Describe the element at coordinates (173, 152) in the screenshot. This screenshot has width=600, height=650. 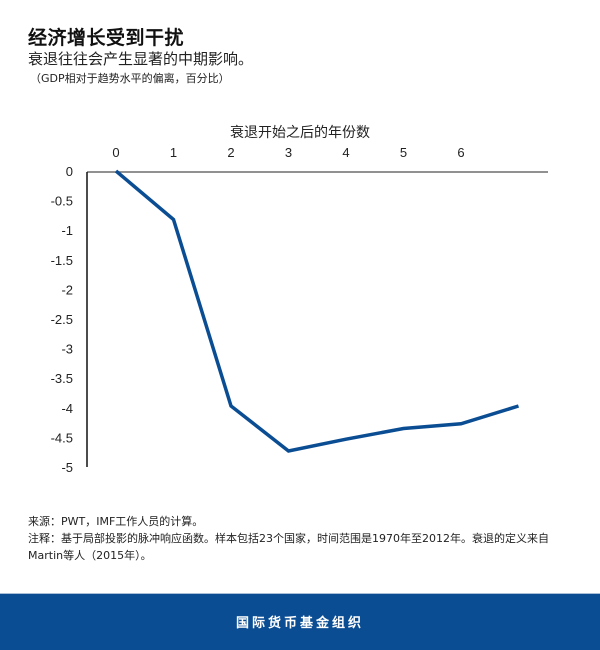
I see `x-tick-label: 1` at that location.